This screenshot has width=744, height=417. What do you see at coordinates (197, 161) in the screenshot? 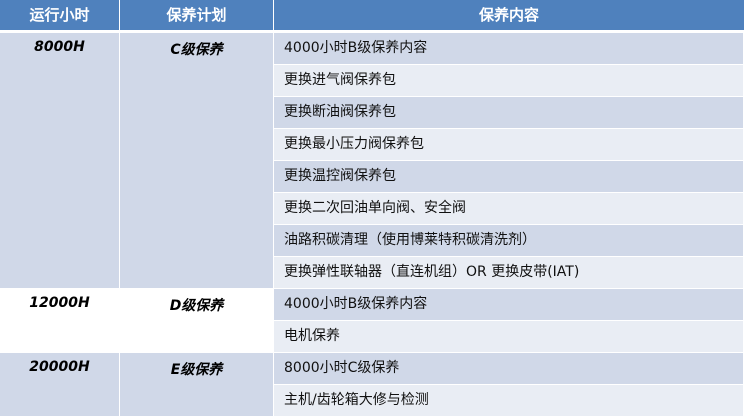
I see `group-plan: C级保养` at bounding box center [197, 161].